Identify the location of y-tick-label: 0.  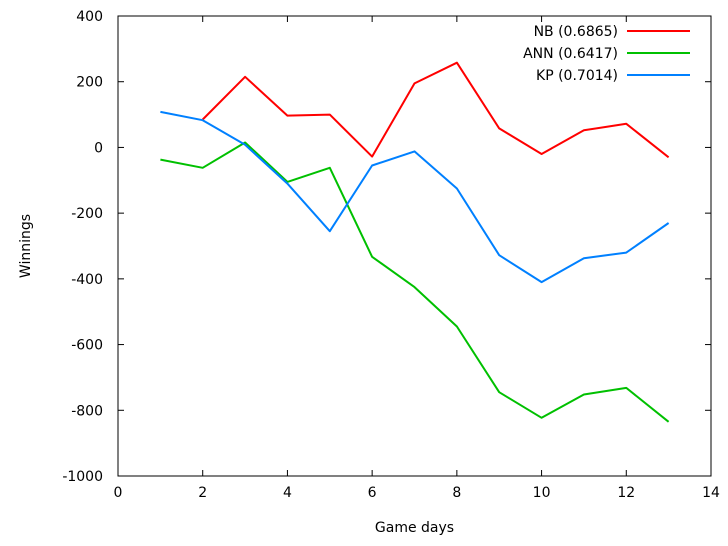
(98, 148).